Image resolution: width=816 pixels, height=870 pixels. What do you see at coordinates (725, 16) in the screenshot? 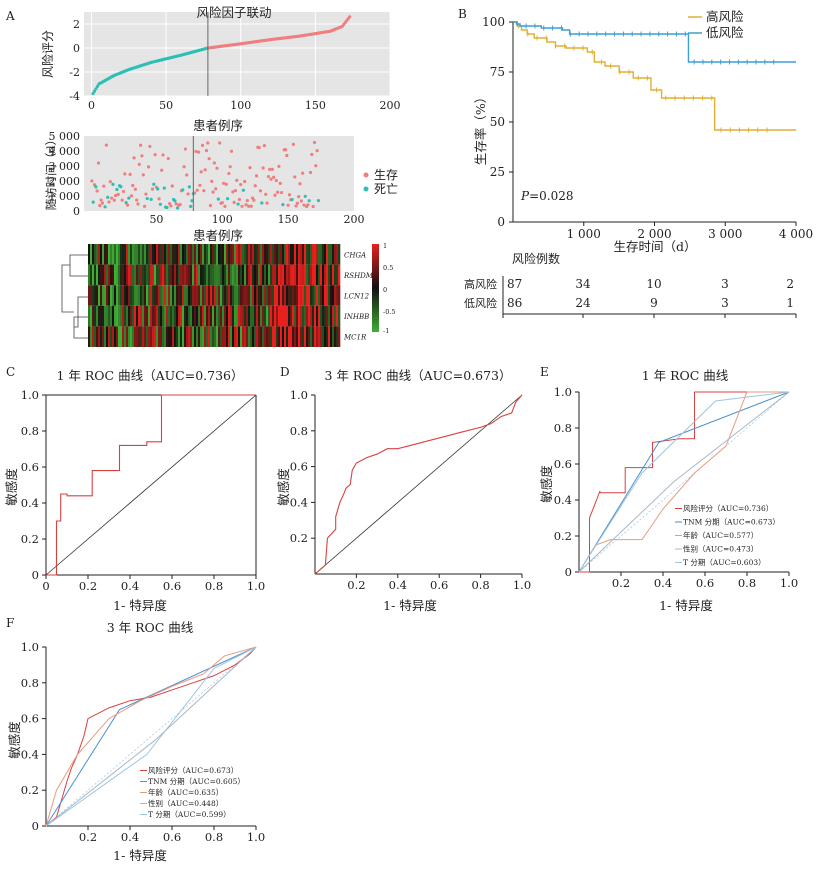
I see `legend-high-risk-label: 高风险` at bounding box center [725, 16].